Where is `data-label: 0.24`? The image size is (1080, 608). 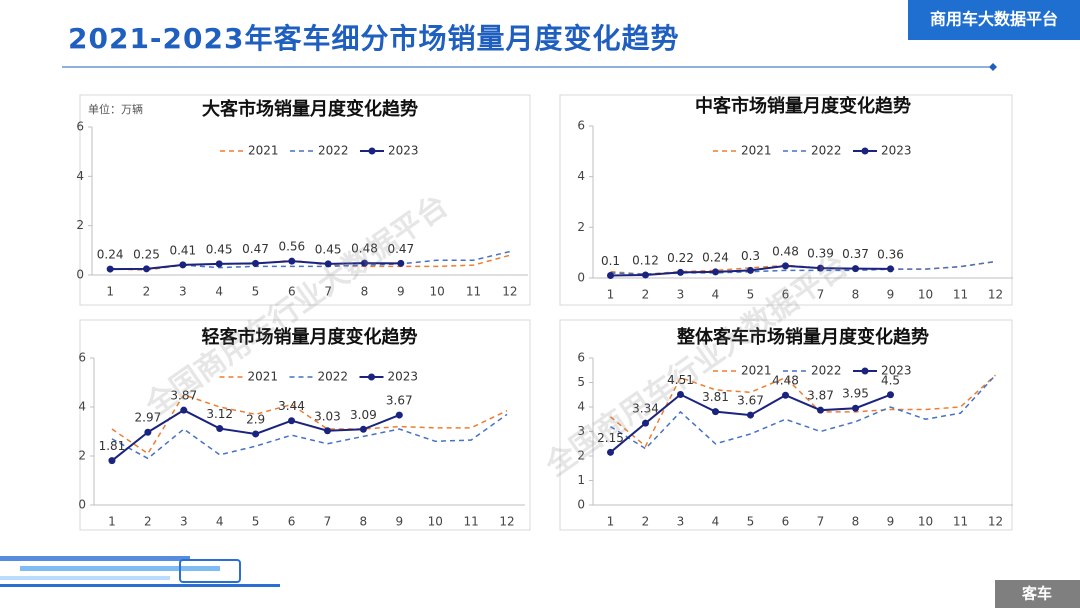
data-label: 0.24 is located at coordinates (110, 255).